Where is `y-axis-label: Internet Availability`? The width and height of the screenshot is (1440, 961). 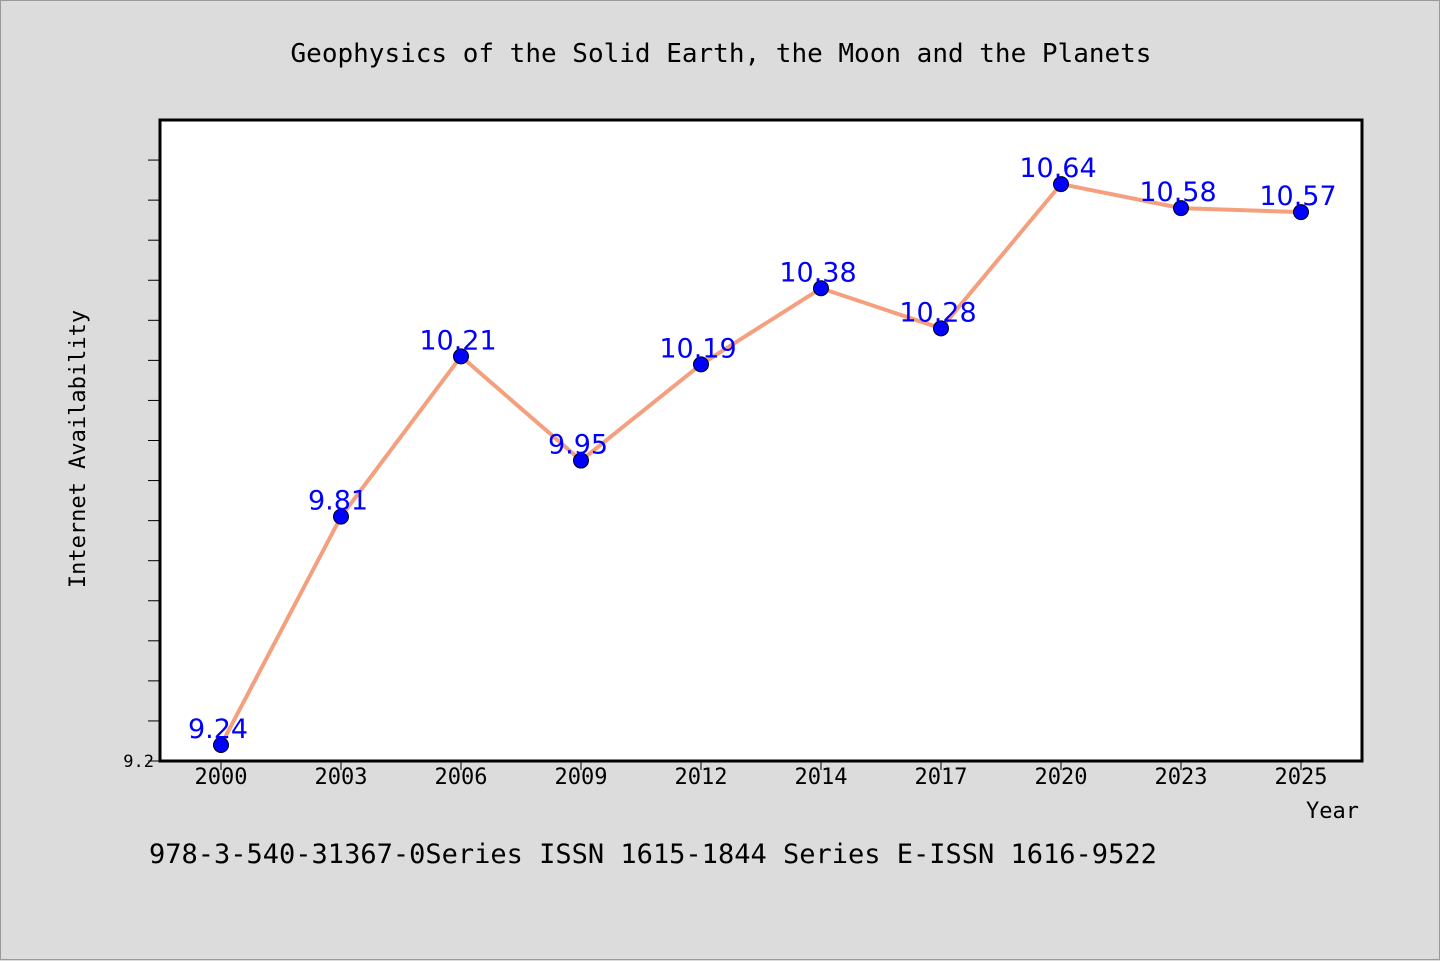 y-axis-label: Internet Availability is located at coordinates (78, 449).